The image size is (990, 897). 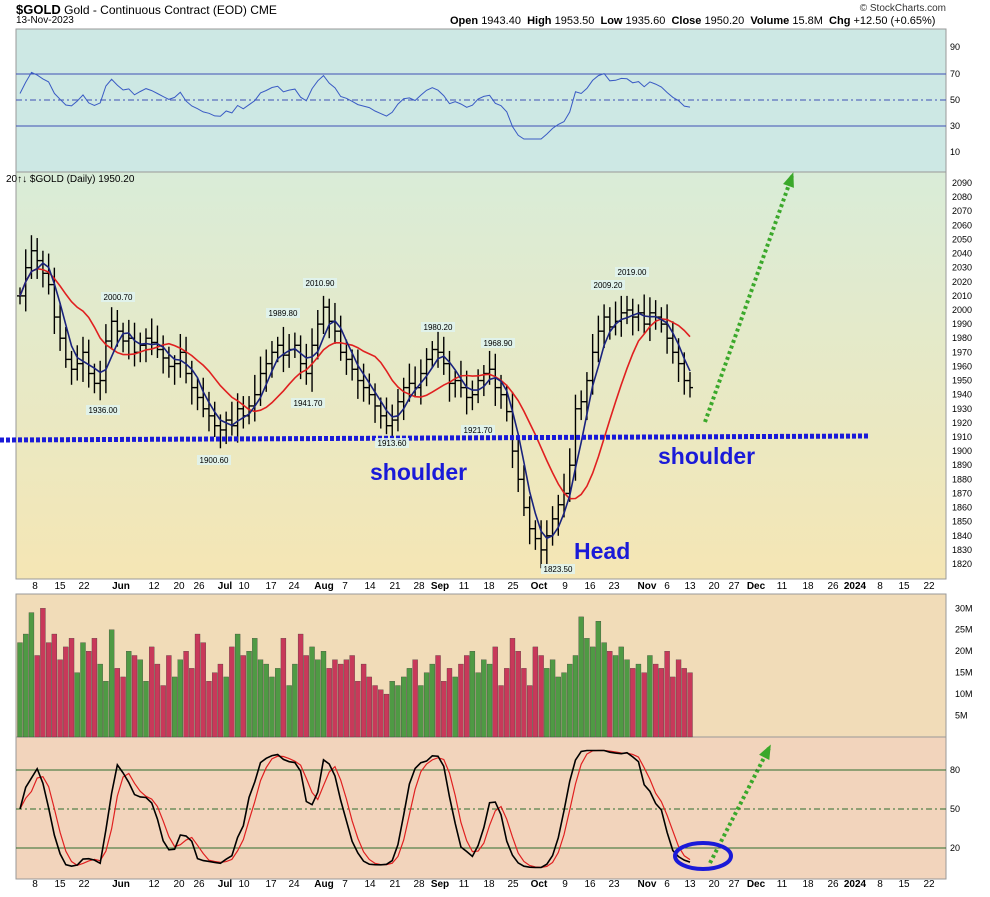 What do you see at coordinates (464, 884) in the screenshot?
I see `x-axis-tick-label: 11` at bounding box center [464, 884].